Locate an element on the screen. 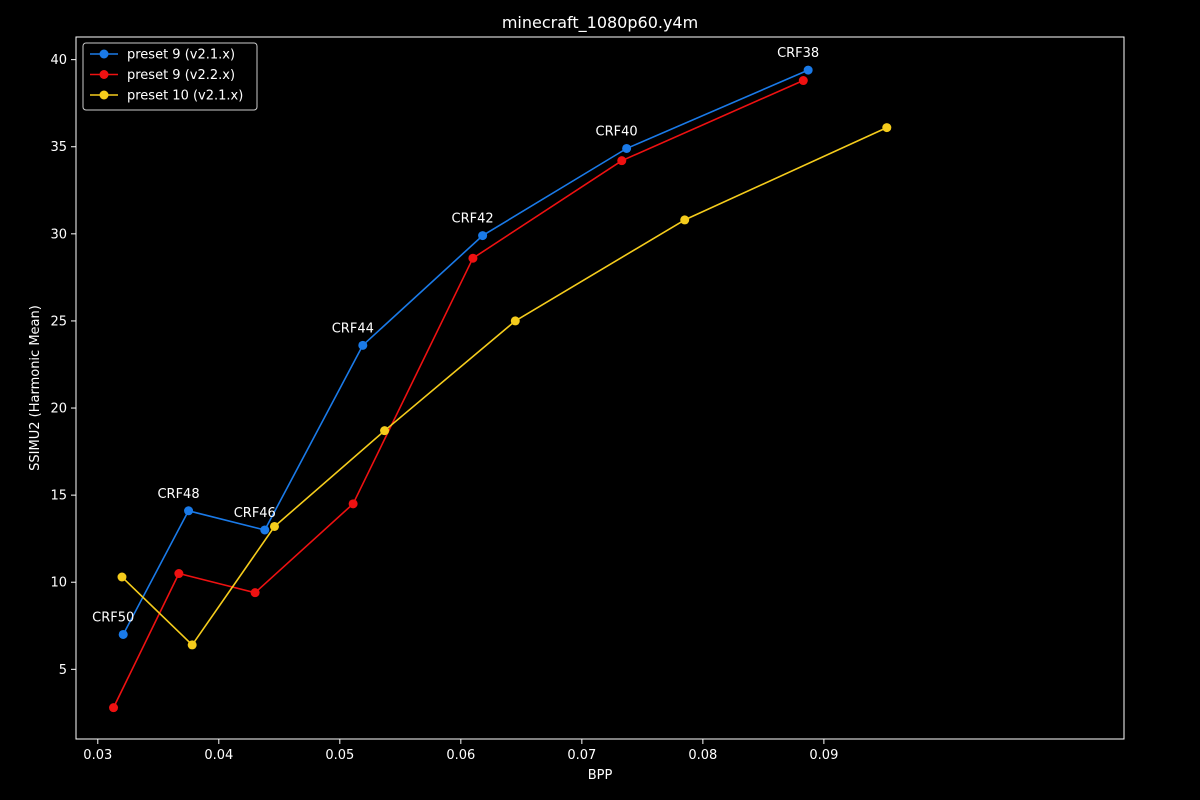 This screenshot has width=1200, height=800. crf-annotation: CRF38 is located at coordinates (798, 53).